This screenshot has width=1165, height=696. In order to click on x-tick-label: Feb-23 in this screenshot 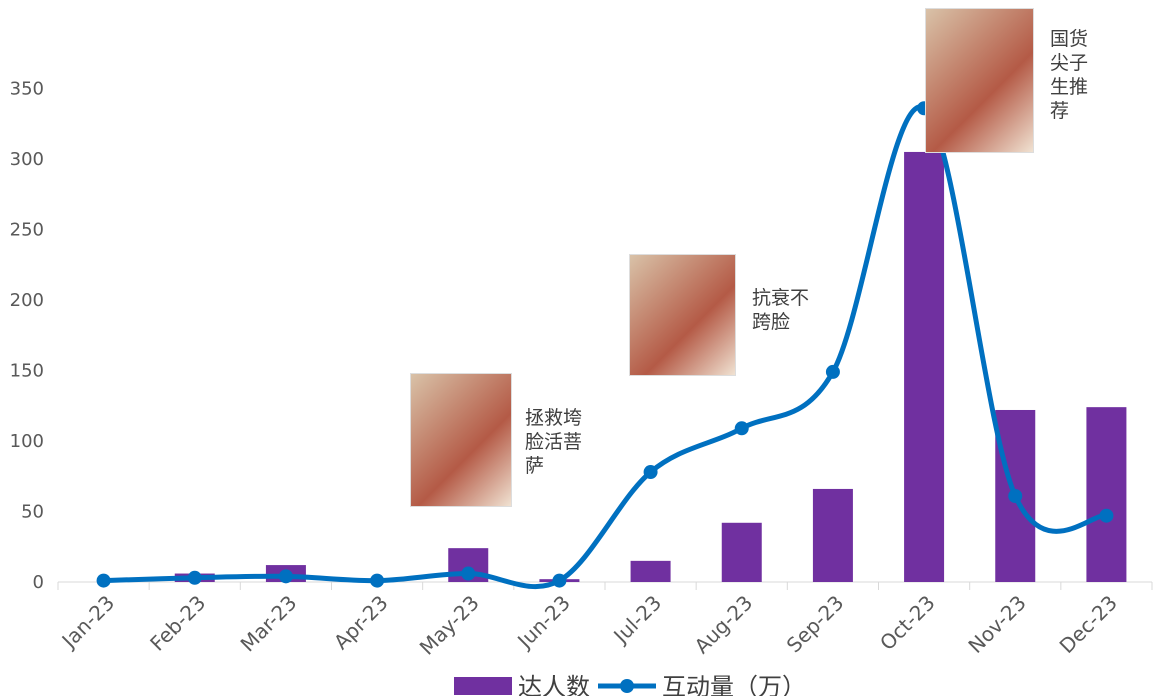, I will do `click(177, 623)`.